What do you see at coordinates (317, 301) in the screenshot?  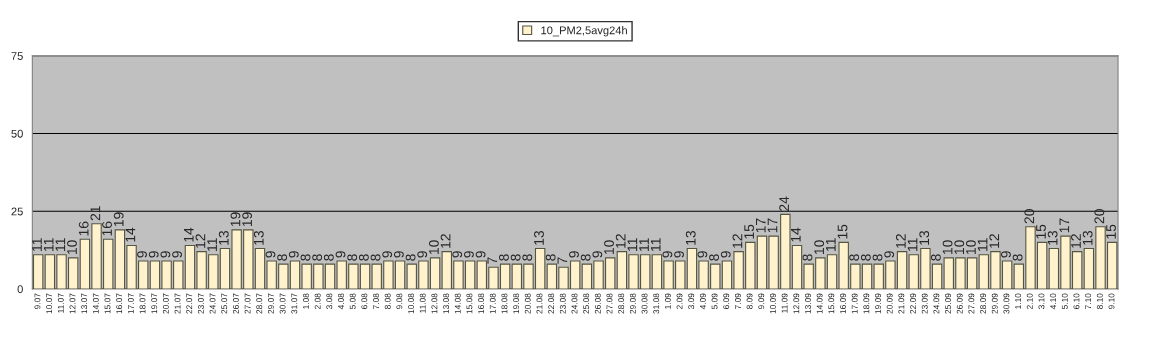 I see `x-tick-label: 2.08` at bounding box center [317, 301].